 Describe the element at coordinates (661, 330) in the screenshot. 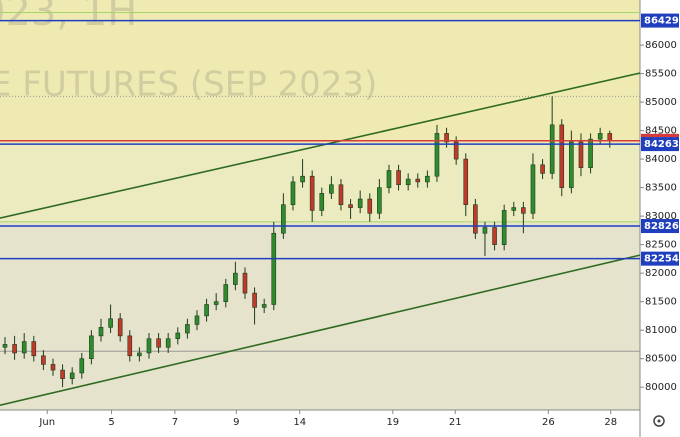

I see `y-tick-label: 81000` at that location.